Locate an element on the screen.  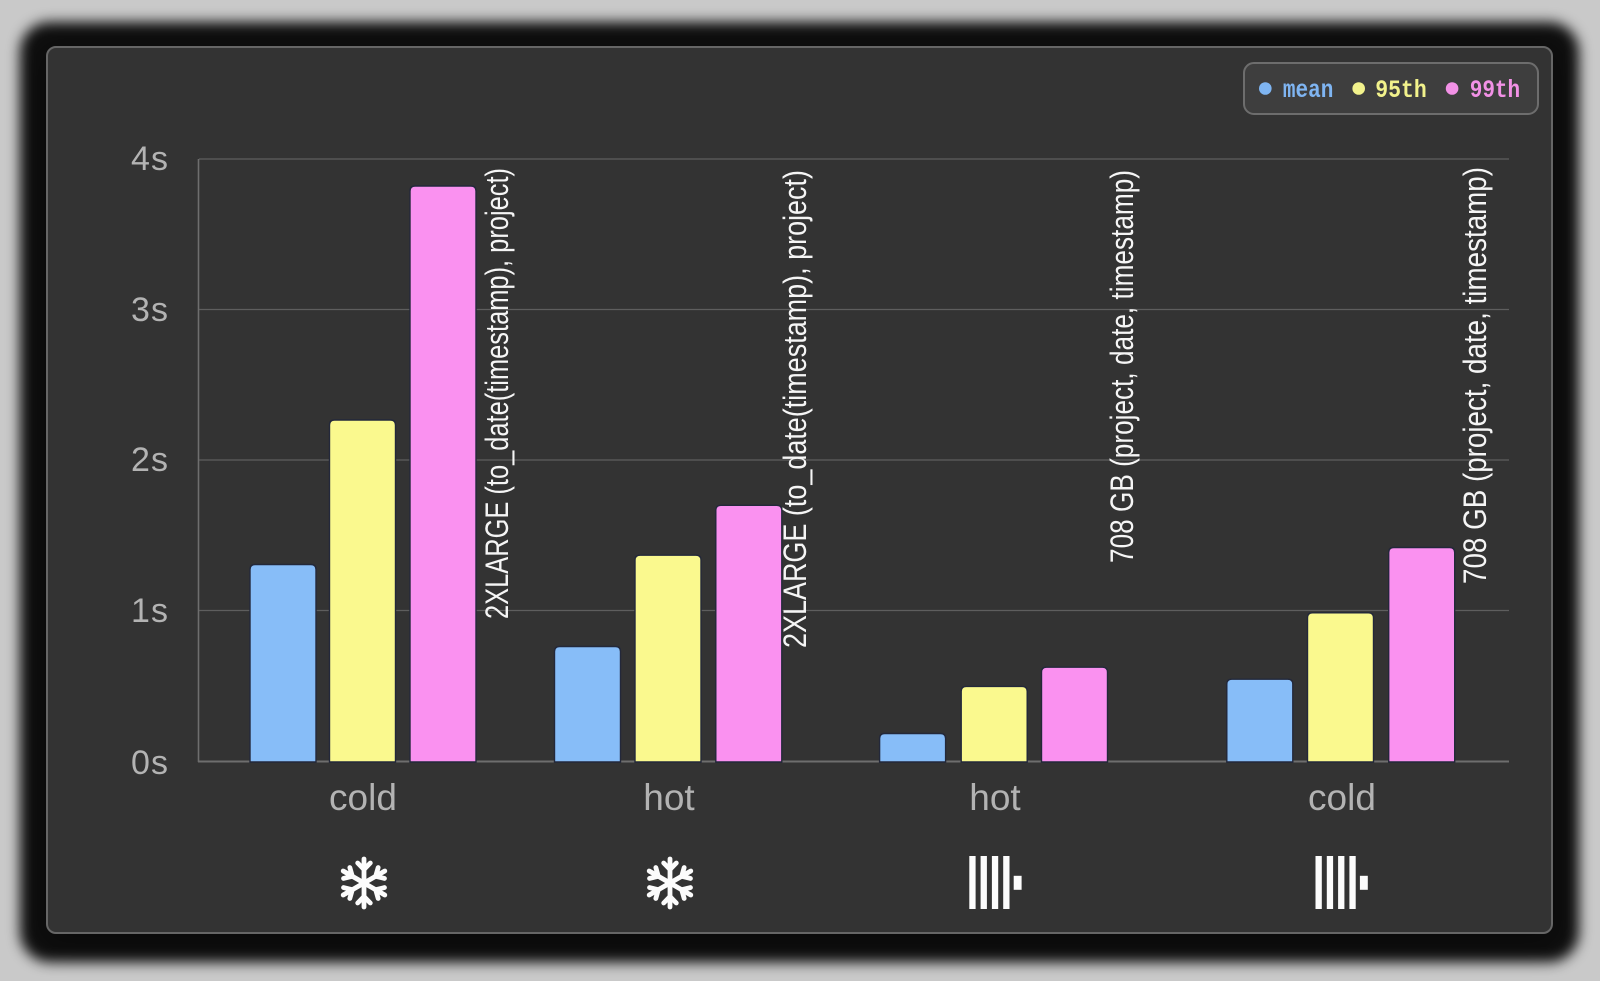
svg-text: 4s is located at coordinates (149, 159).